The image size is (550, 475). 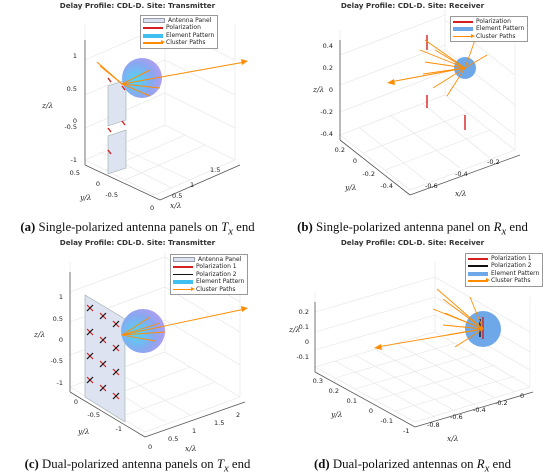 I want to click on panel-a-ticks: 1 0.5 0 -0.5 -1 0.5 0 -0.5 0 0.5 1 1.5, so click(x=142, y=132).